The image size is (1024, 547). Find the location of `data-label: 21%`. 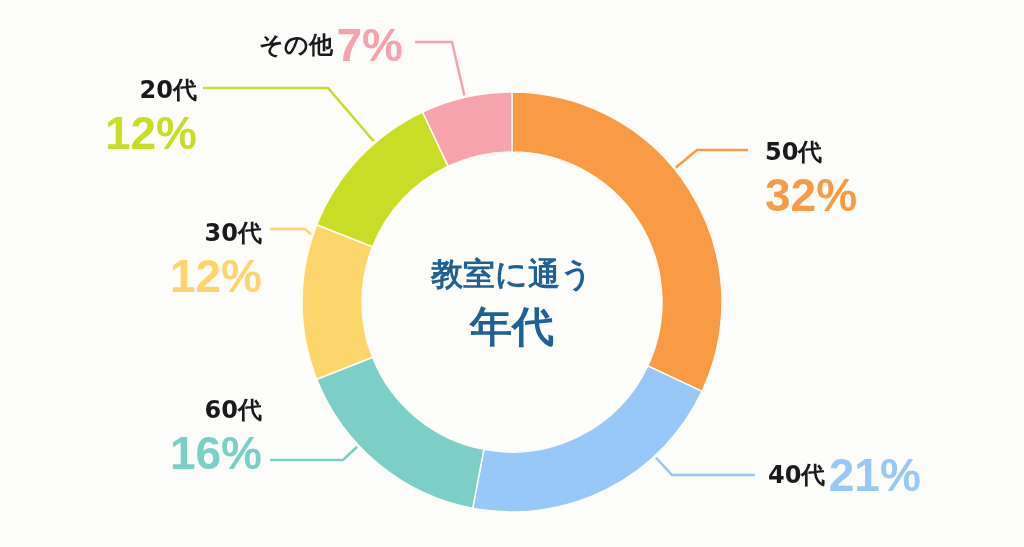

data-label: 21% is located at coordinates (874, 475).